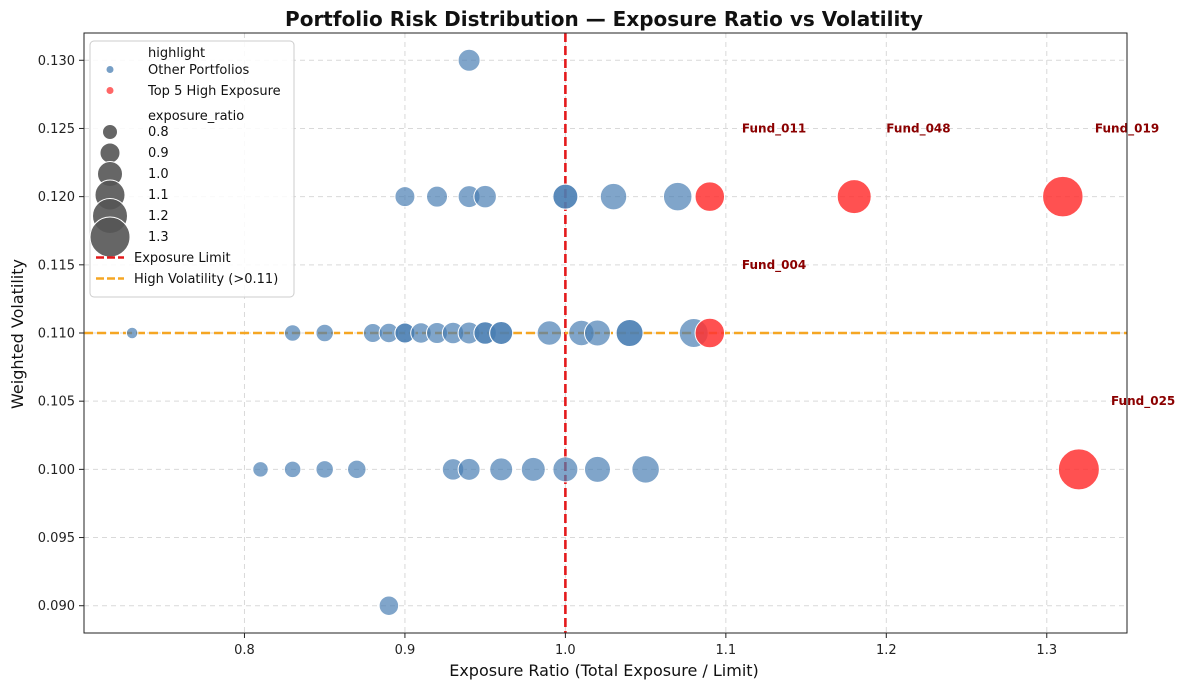 The image size is (1188, 690). What do you see at coordinates (158, 174) in the screenshot?
I see `legend-size-label: 1.0` at bounding box center [158, 174].